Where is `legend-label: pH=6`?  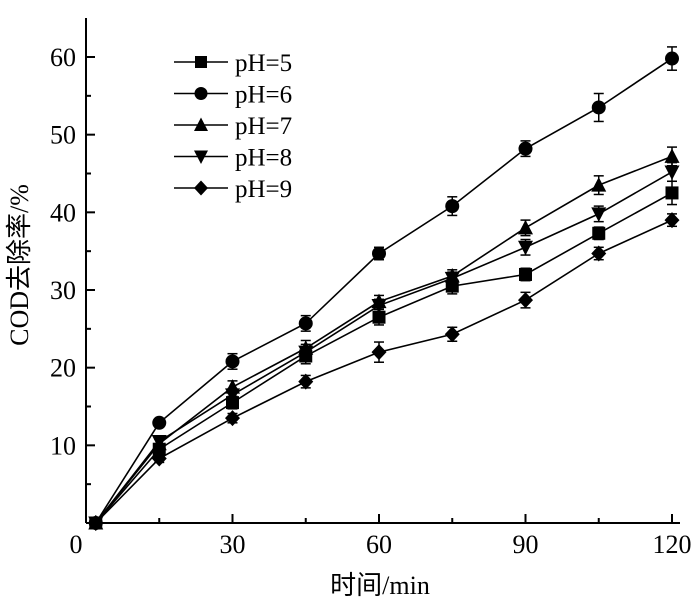
legend-label: pH=6 is located at coordinates (263, 95).